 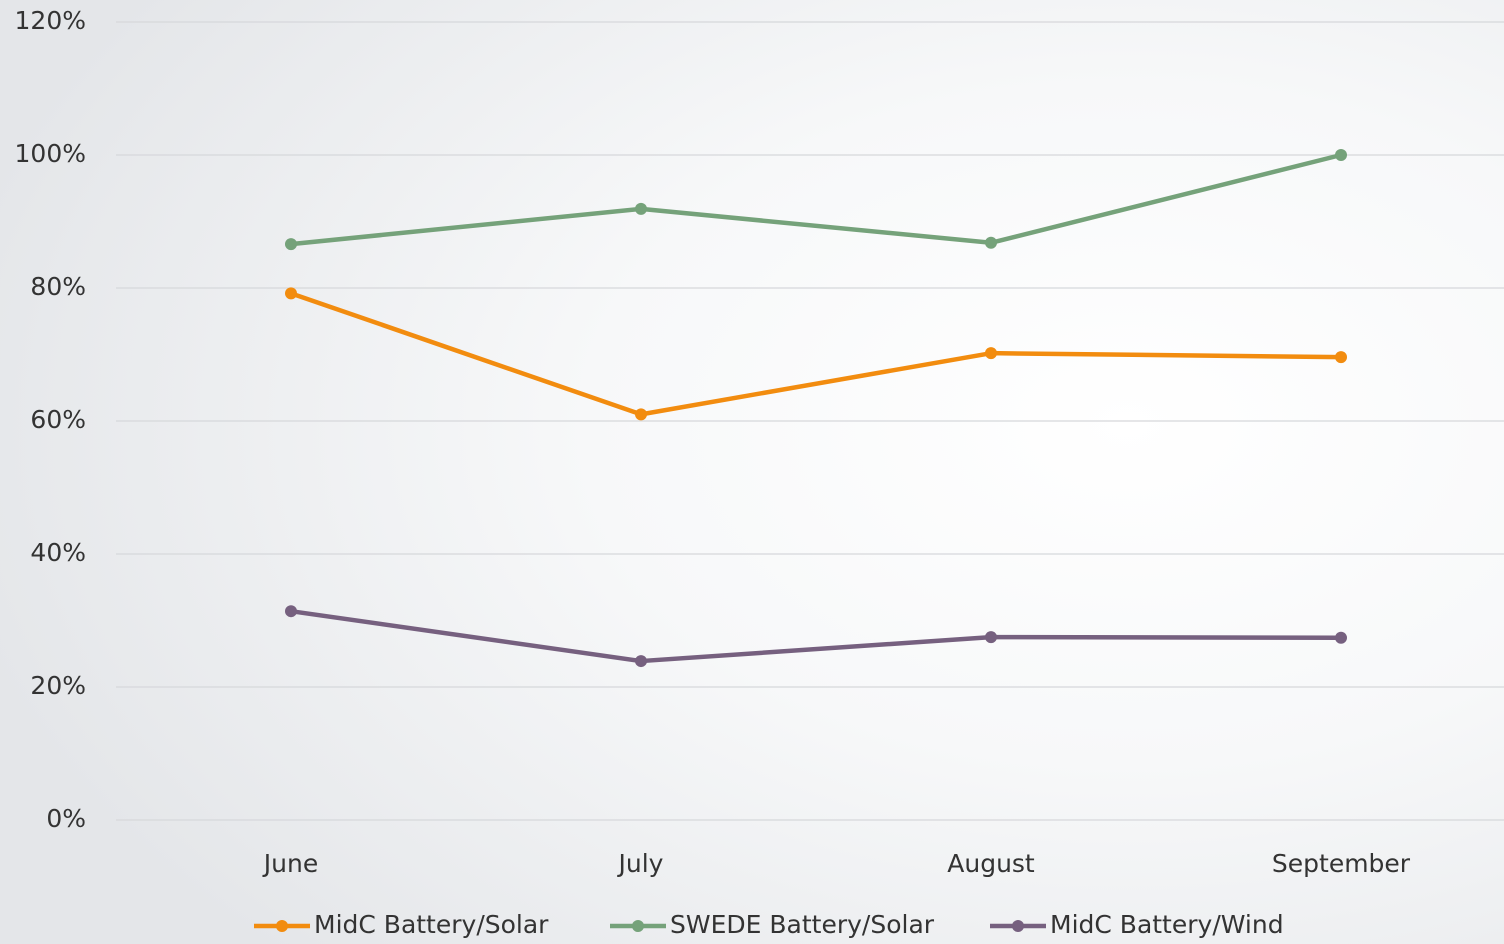 I want to click on y-tick-label: 80%, so click(x=58, y=286).